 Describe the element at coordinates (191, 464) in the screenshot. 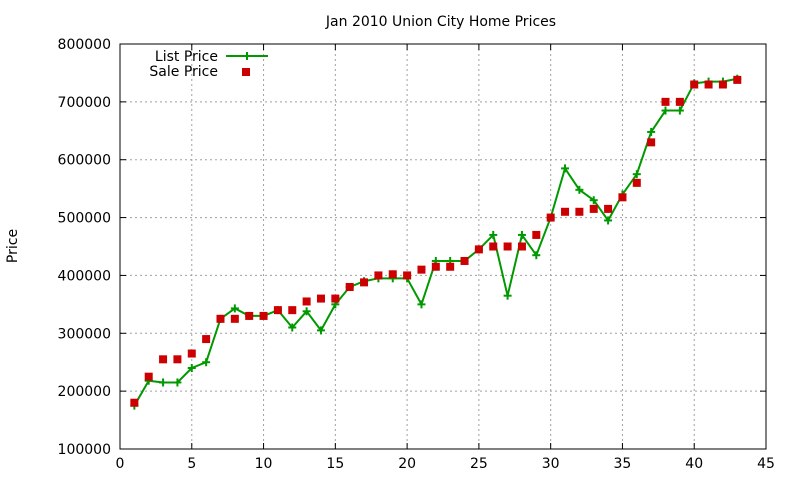

I see `x-tick-label: 5` at that location.